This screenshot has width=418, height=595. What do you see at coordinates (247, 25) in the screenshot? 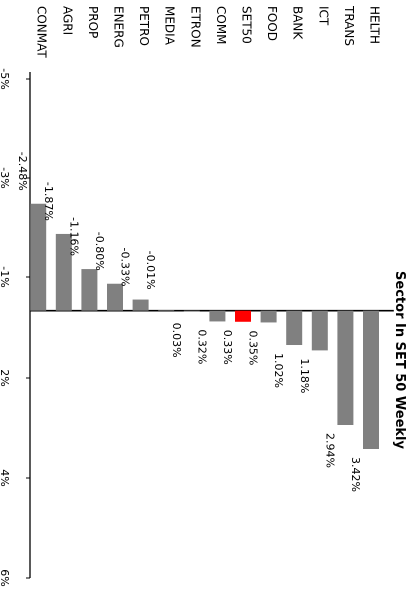
I see `category-label: SET50` at bounding box center [247, 25].